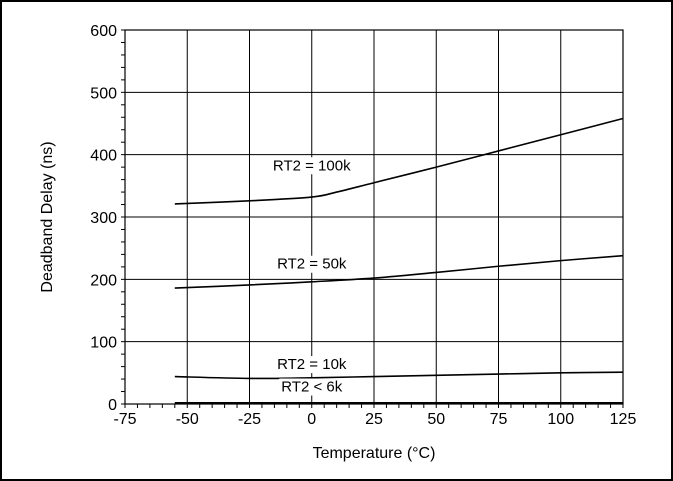 Image resolution: width=673 pixels, height=481 pixels. What do you see at coordinates (103, 280) in the screenshot?
I see `y-tick-label: 200` at bounding box center [103, 280].